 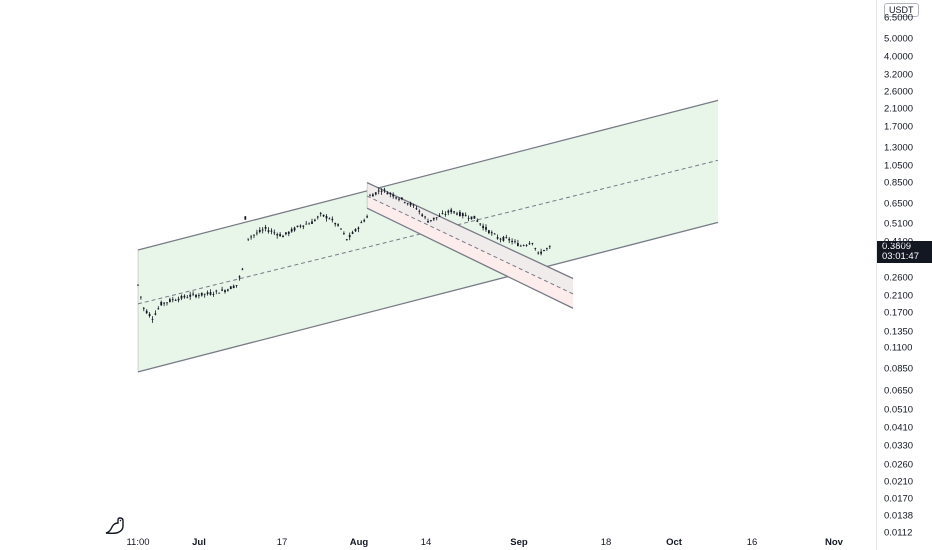 I want to click on price-tick-label: 2.6000, so click(x=899, y=92).